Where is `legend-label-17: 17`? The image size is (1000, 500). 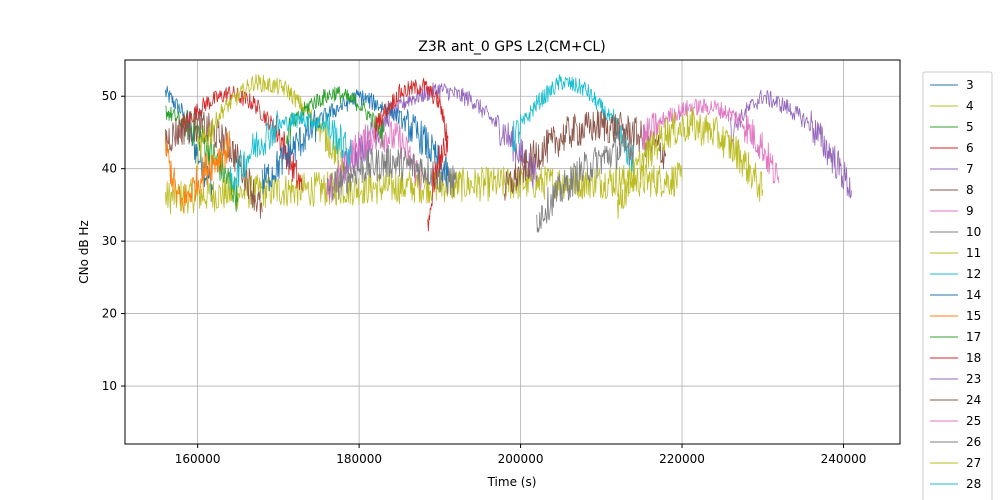
legend-label-17: 17 is located at coordinates (973, 337).